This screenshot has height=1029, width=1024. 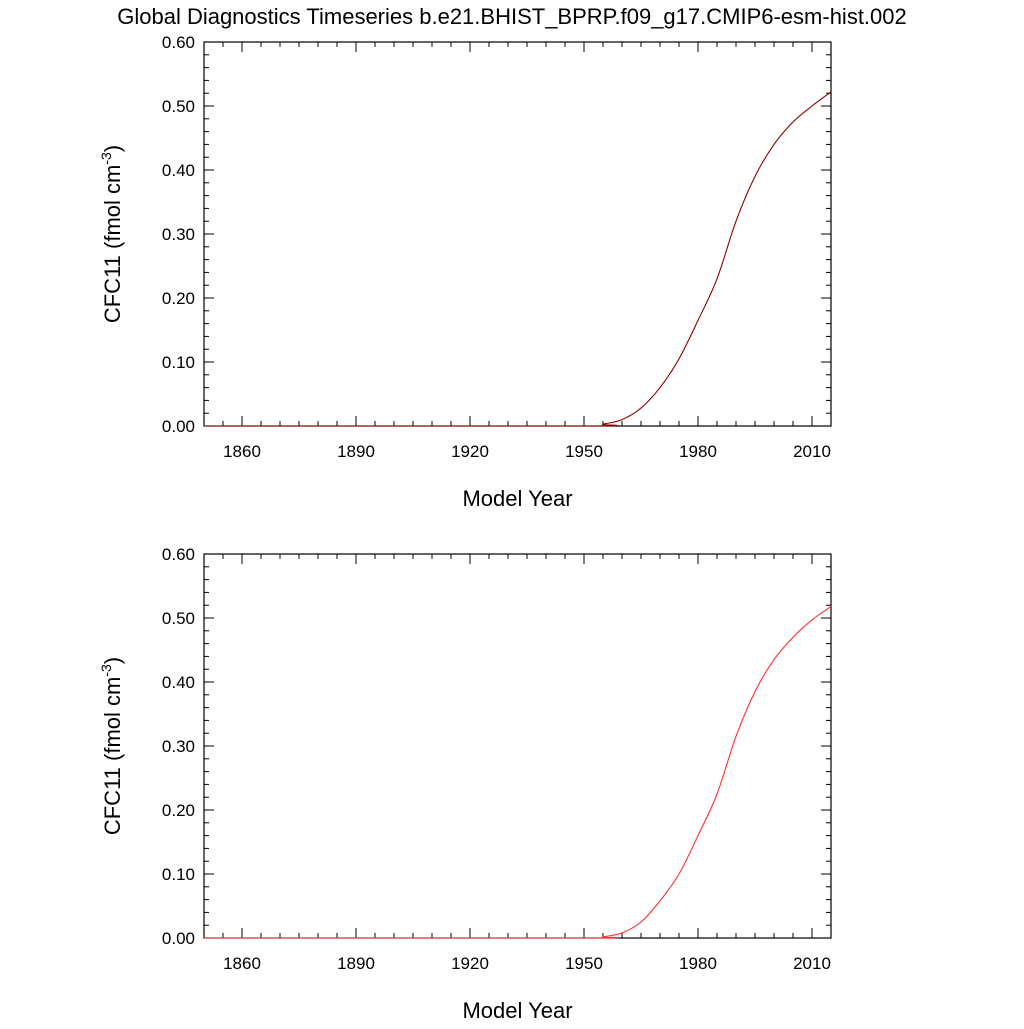 What do you see at coordinates (112, 756) in the screenshot?
I see `bottom-y-axis-title-main: CFC11 (fmol cm` at bounding box center [112, 756].